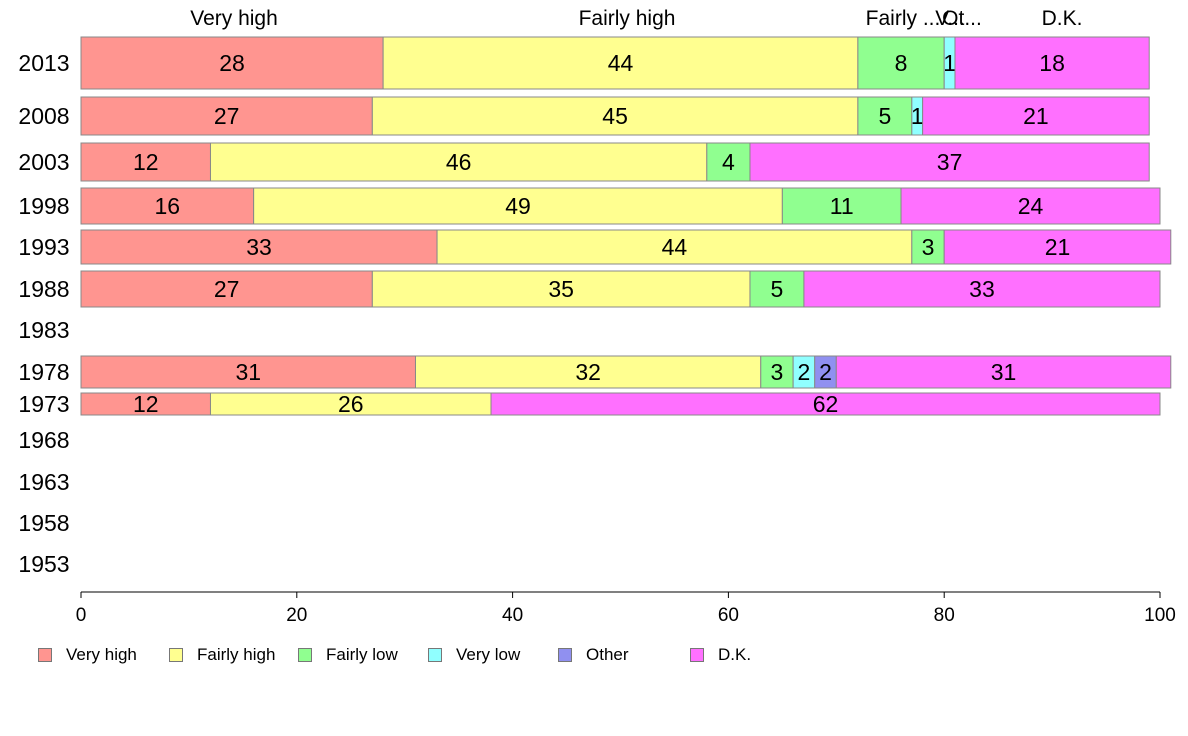  Describe the element at coordinates (804, 372) in the screenshot. I see `data-label-1978-3: 2` at that location.